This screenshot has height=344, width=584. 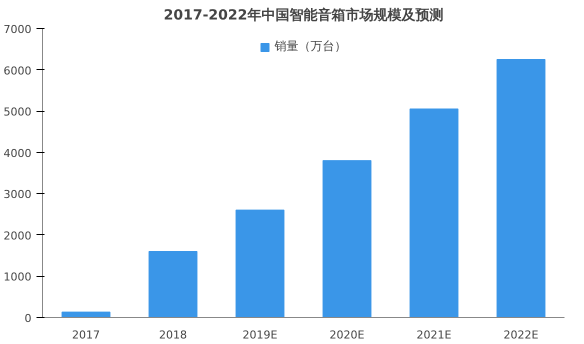 What do you see at coordinates (18, 71) in the screenshot?
I see `y-tick-label: 6000` at bounding box center [18, 71].